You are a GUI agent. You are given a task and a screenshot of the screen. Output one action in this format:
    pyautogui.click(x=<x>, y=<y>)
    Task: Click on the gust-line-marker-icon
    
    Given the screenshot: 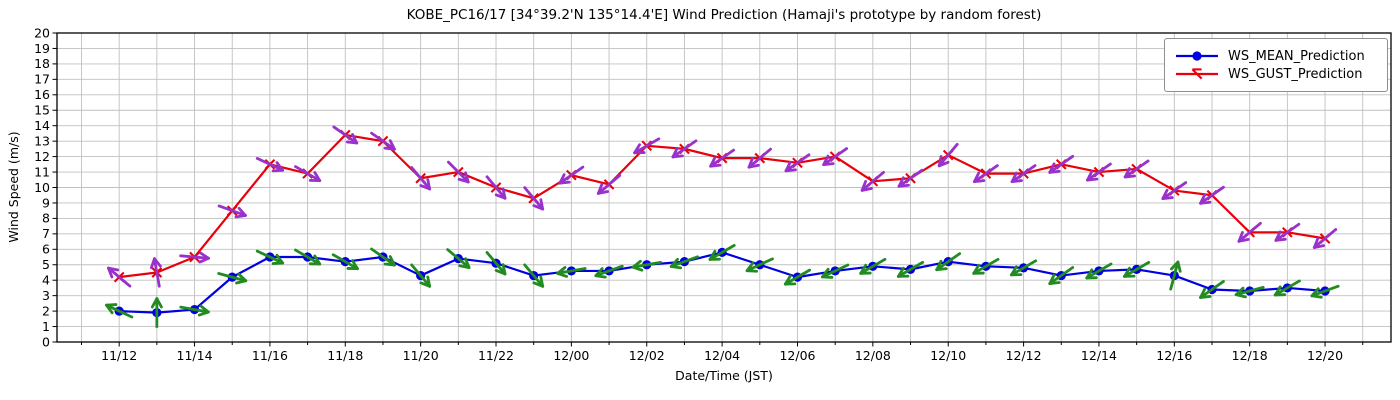 What is the action you would take?
    pyautogui.click(x=1197, y=74)
    